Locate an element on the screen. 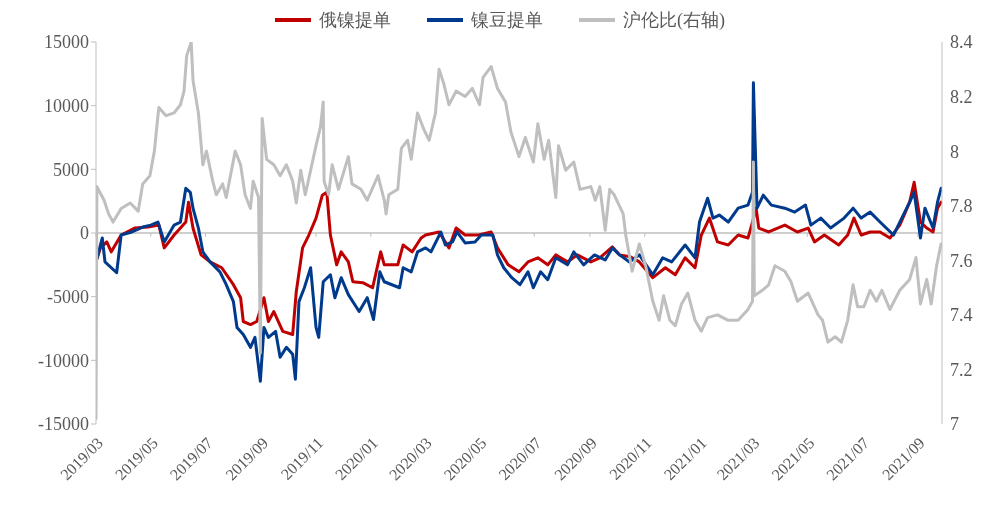 This screenshot has width=1008, height=512. legend-label: 沪伦比(右轴) is located at coordinates (673, 20).